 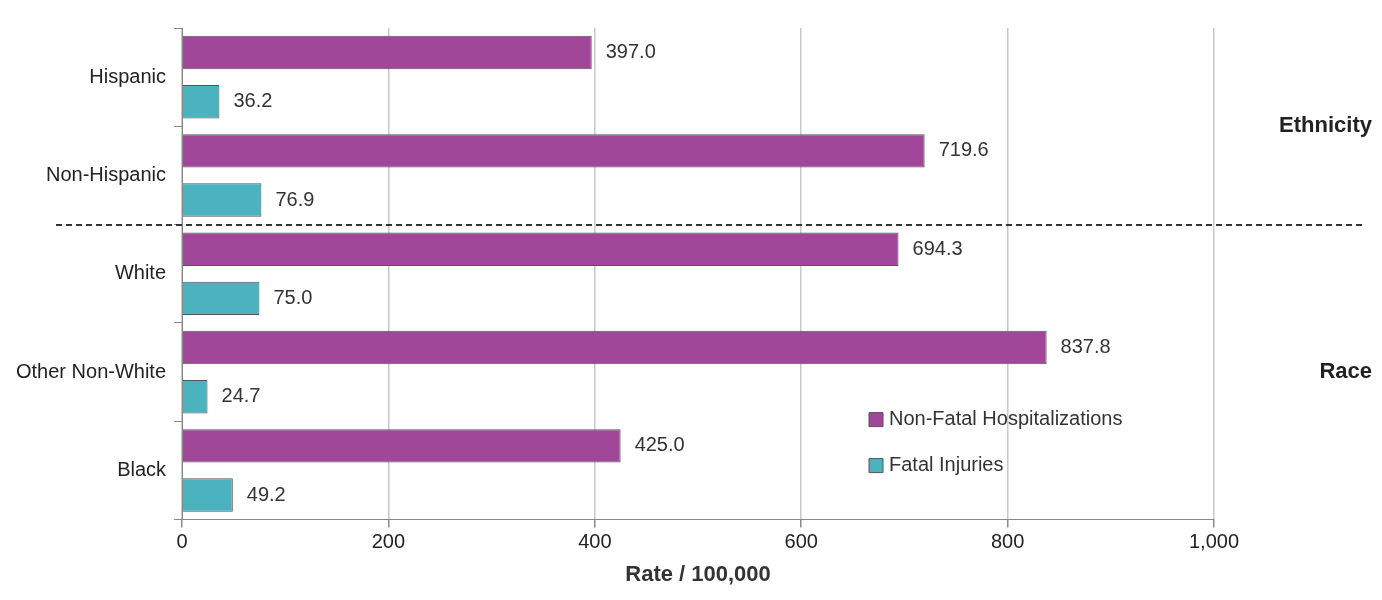 What do you see at coordinates (1345, 371) in the screenshot?
I see `text: Race` at bounding box center [1345, 371].